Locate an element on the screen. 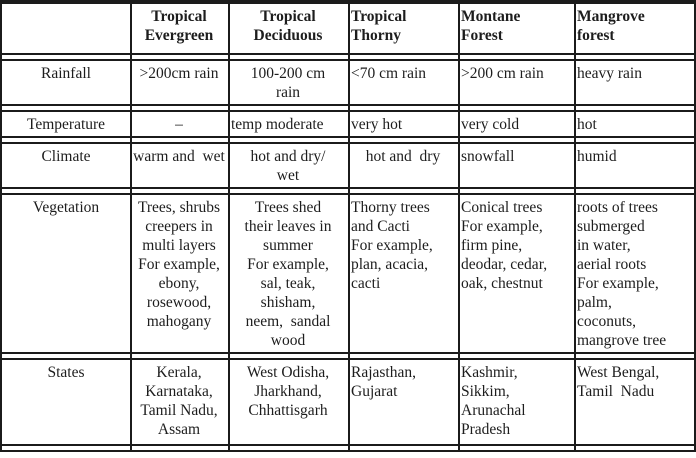  row-label-rainfall: Rainfall is located at coordinates (66, 82).